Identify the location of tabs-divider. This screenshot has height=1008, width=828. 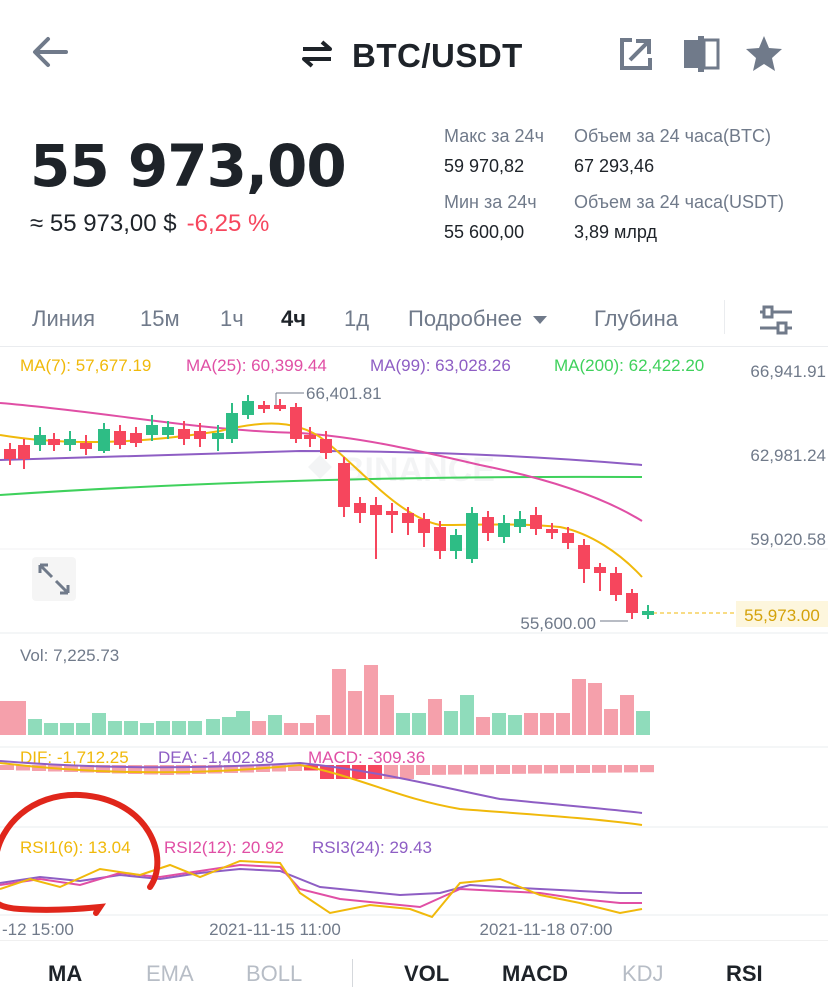
(724, 317).